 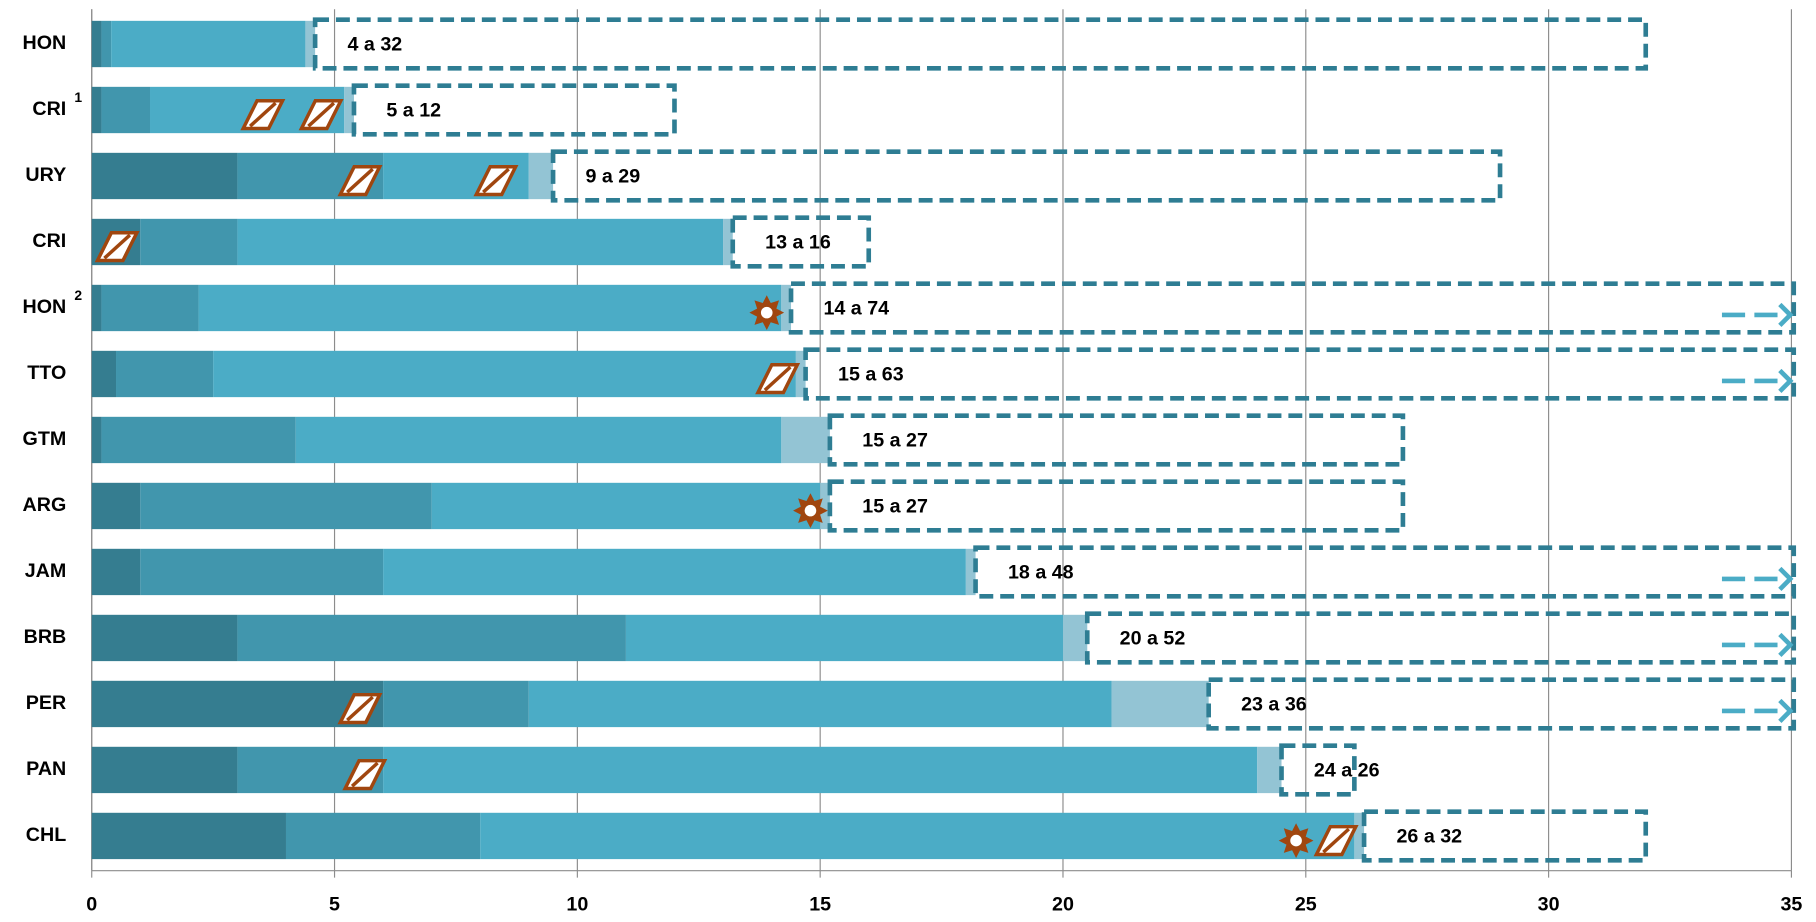 I want to click on category-label: TTO, so click(x=46, y=373).